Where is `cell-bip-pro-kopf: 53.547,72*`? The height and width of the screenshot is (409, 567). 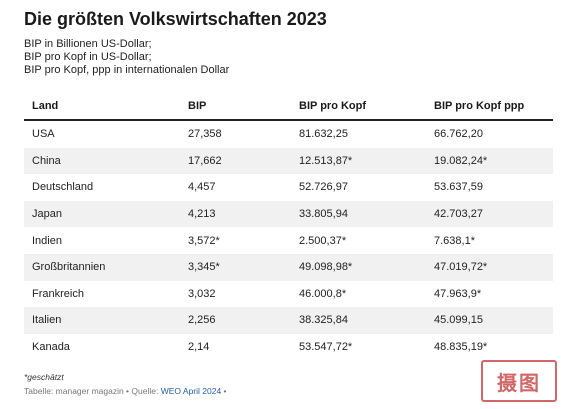
cell-bip-pro-kopf: 53.547,72* is located at coordinates (326, 347).